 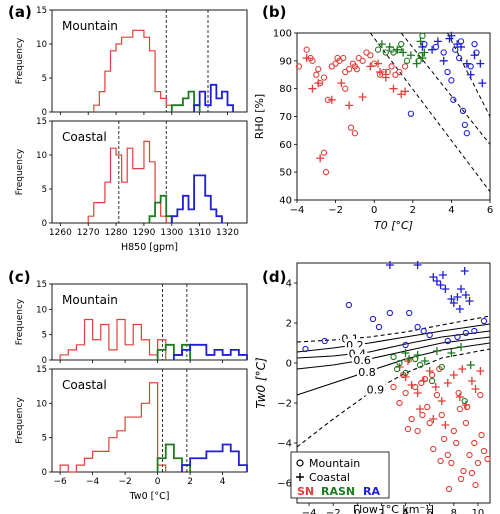 I want to click on y-tick-label: 60, so click(x=285, y=145).